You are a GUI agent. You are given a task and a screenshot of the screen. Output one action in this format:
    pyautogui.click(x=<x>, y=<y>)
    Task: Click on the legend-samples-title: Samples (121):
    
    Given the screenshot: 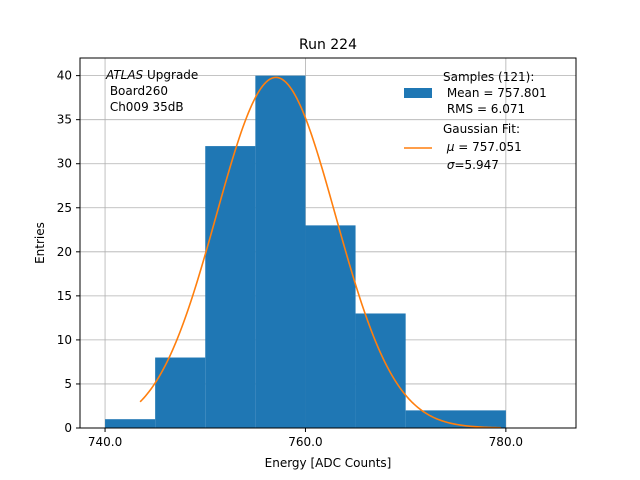 What is the action you would take?
    pyautogui.click(x=488, y=77)
    